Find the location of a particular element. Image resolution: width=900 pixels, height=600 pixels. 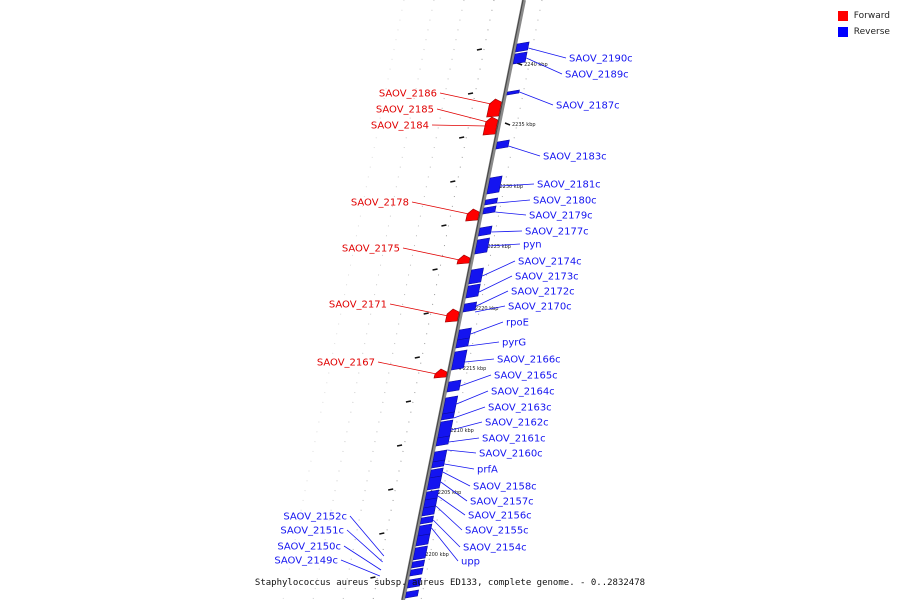

gene-label: SAOV_2160c is located at coordinates (511, 454).